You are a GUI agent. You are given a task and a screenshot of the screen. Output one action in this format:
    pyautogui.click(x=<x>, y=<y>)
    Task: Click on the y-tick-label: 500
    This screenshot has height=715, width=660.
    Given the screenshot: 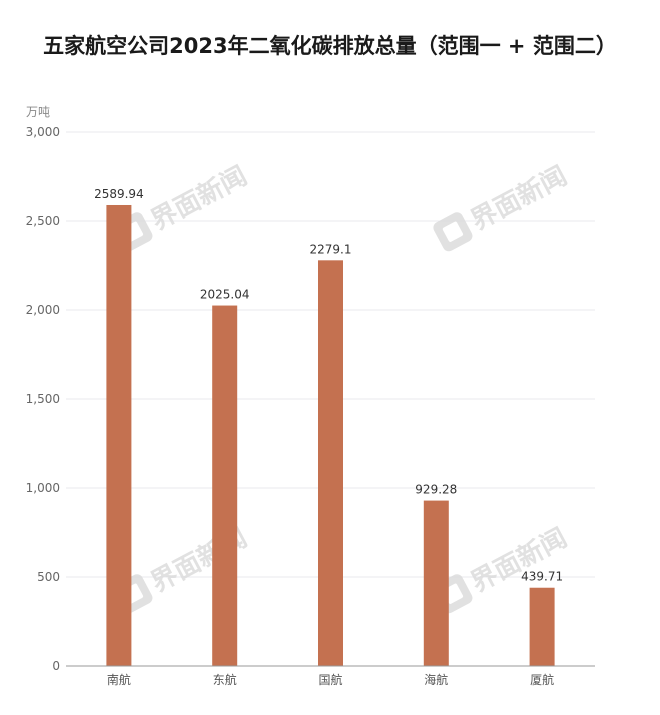 What is the action you would take?
    pyautogui.click(x=48, y=577)
    